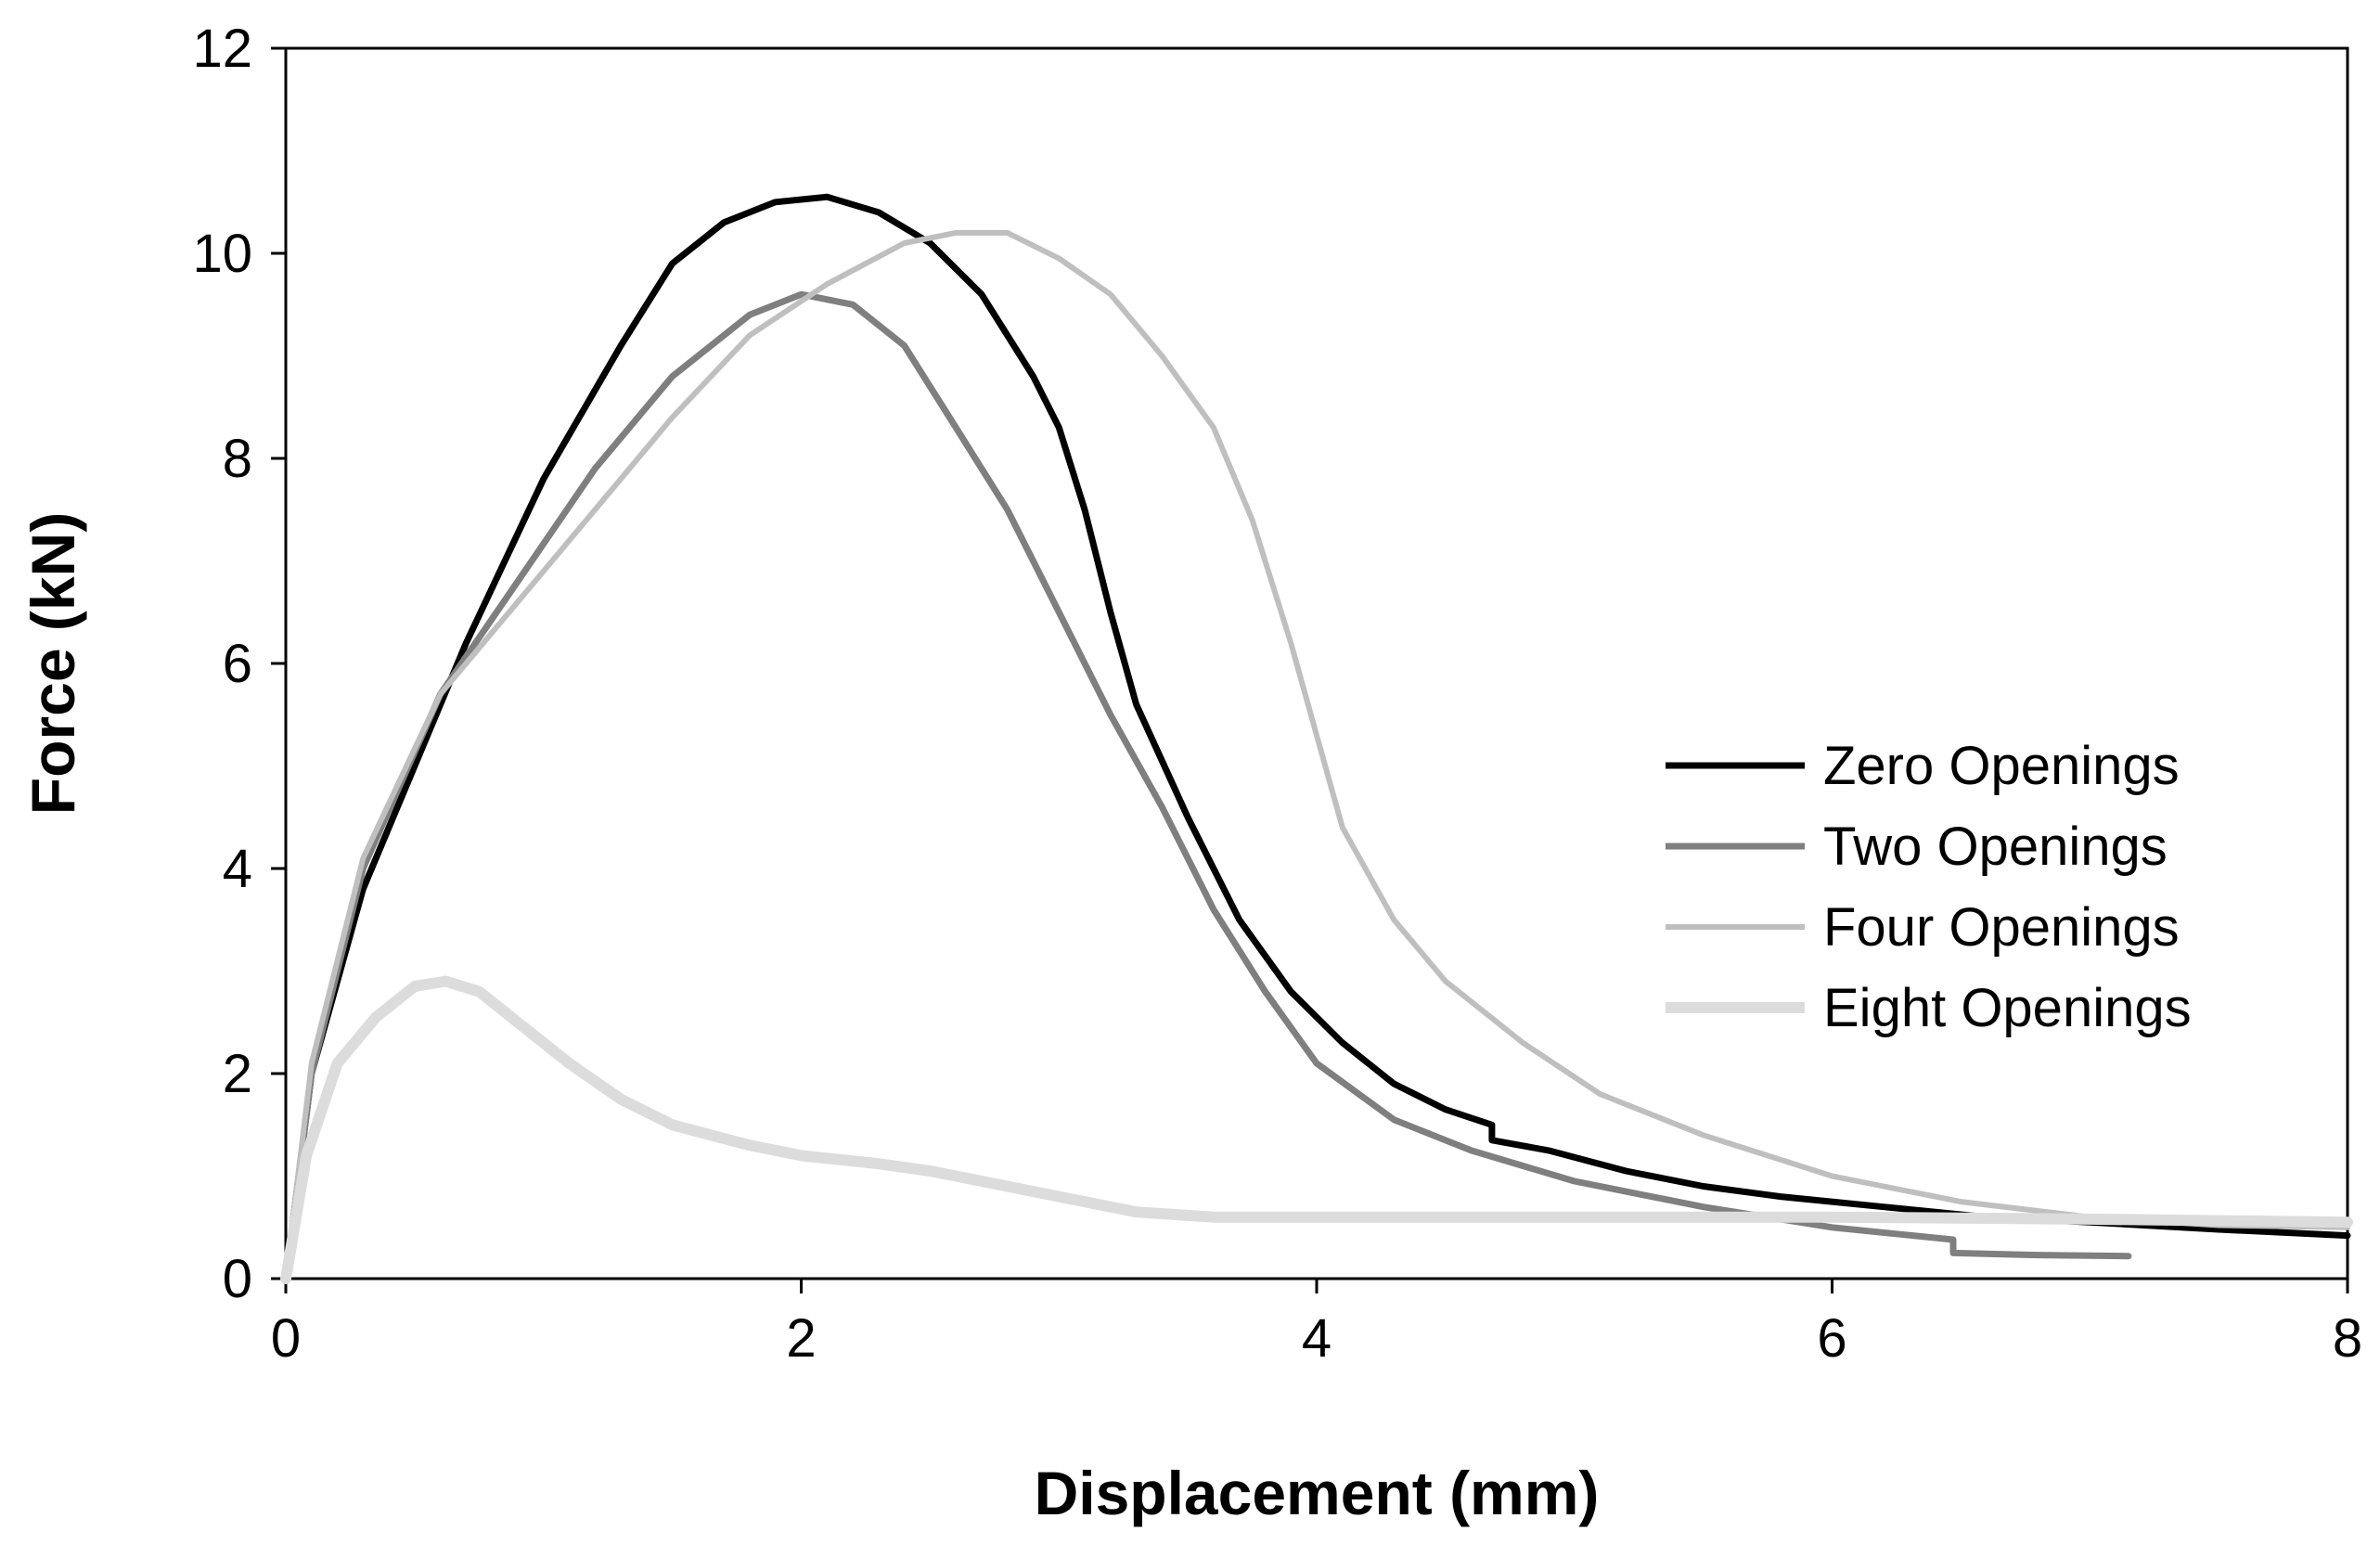 Image resolution: width=2380 pixels, height=1544 pixels. I want to click on y-tick-label: 12, so click(222, 49).